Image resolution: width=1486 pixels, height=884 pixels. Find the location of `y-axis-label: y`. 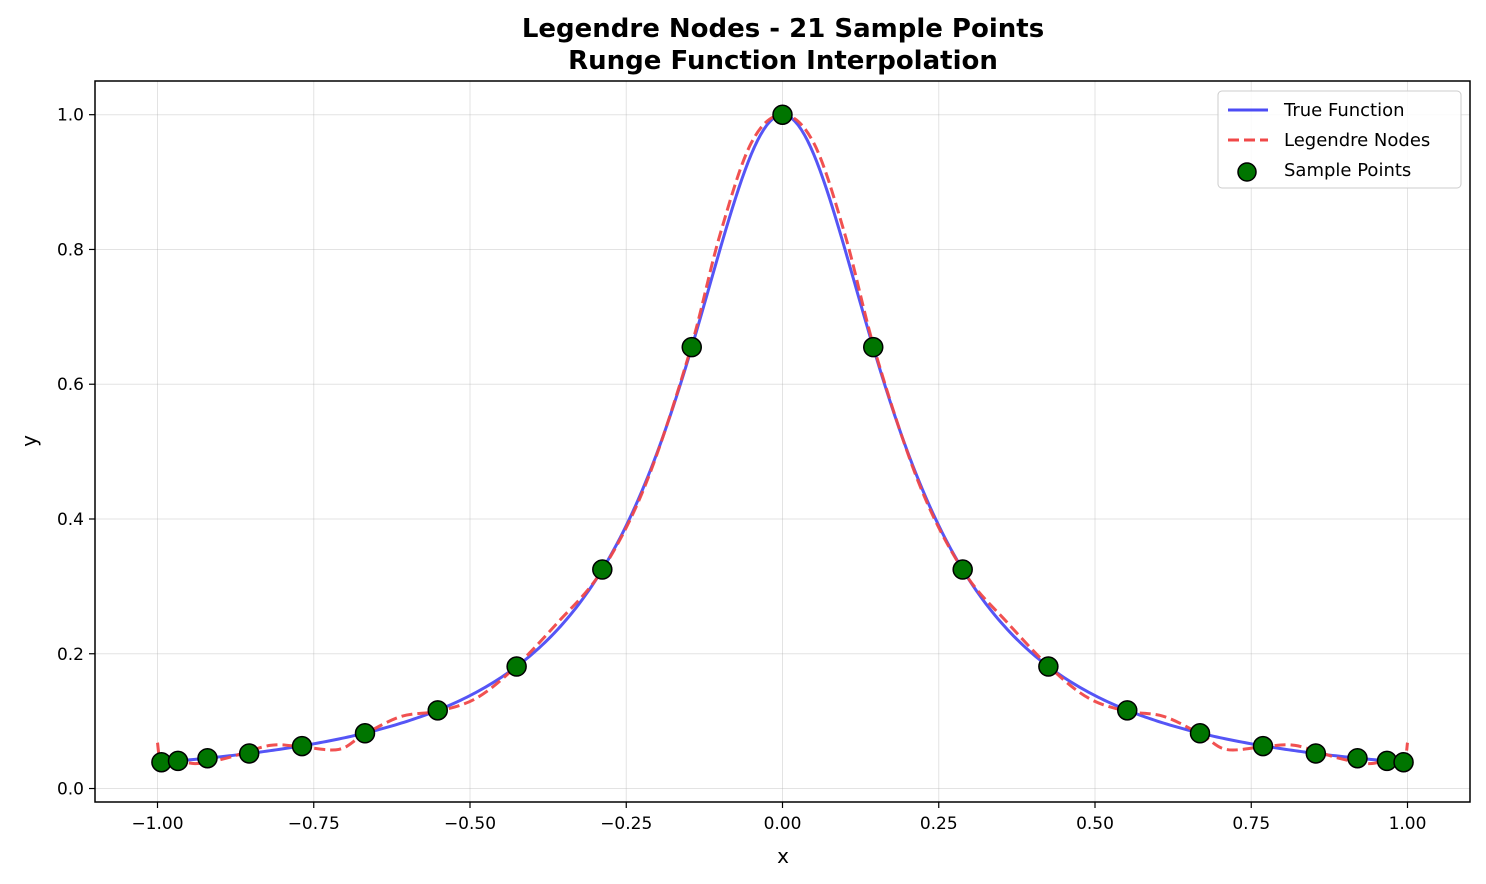

y-axis-label: y is located at coordinates (29, 441).